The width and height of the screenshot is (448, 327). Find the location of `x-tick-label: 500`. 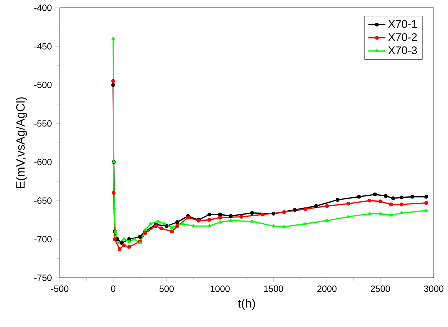

x-tick-label: 500 is located at coordinates (167, 289).